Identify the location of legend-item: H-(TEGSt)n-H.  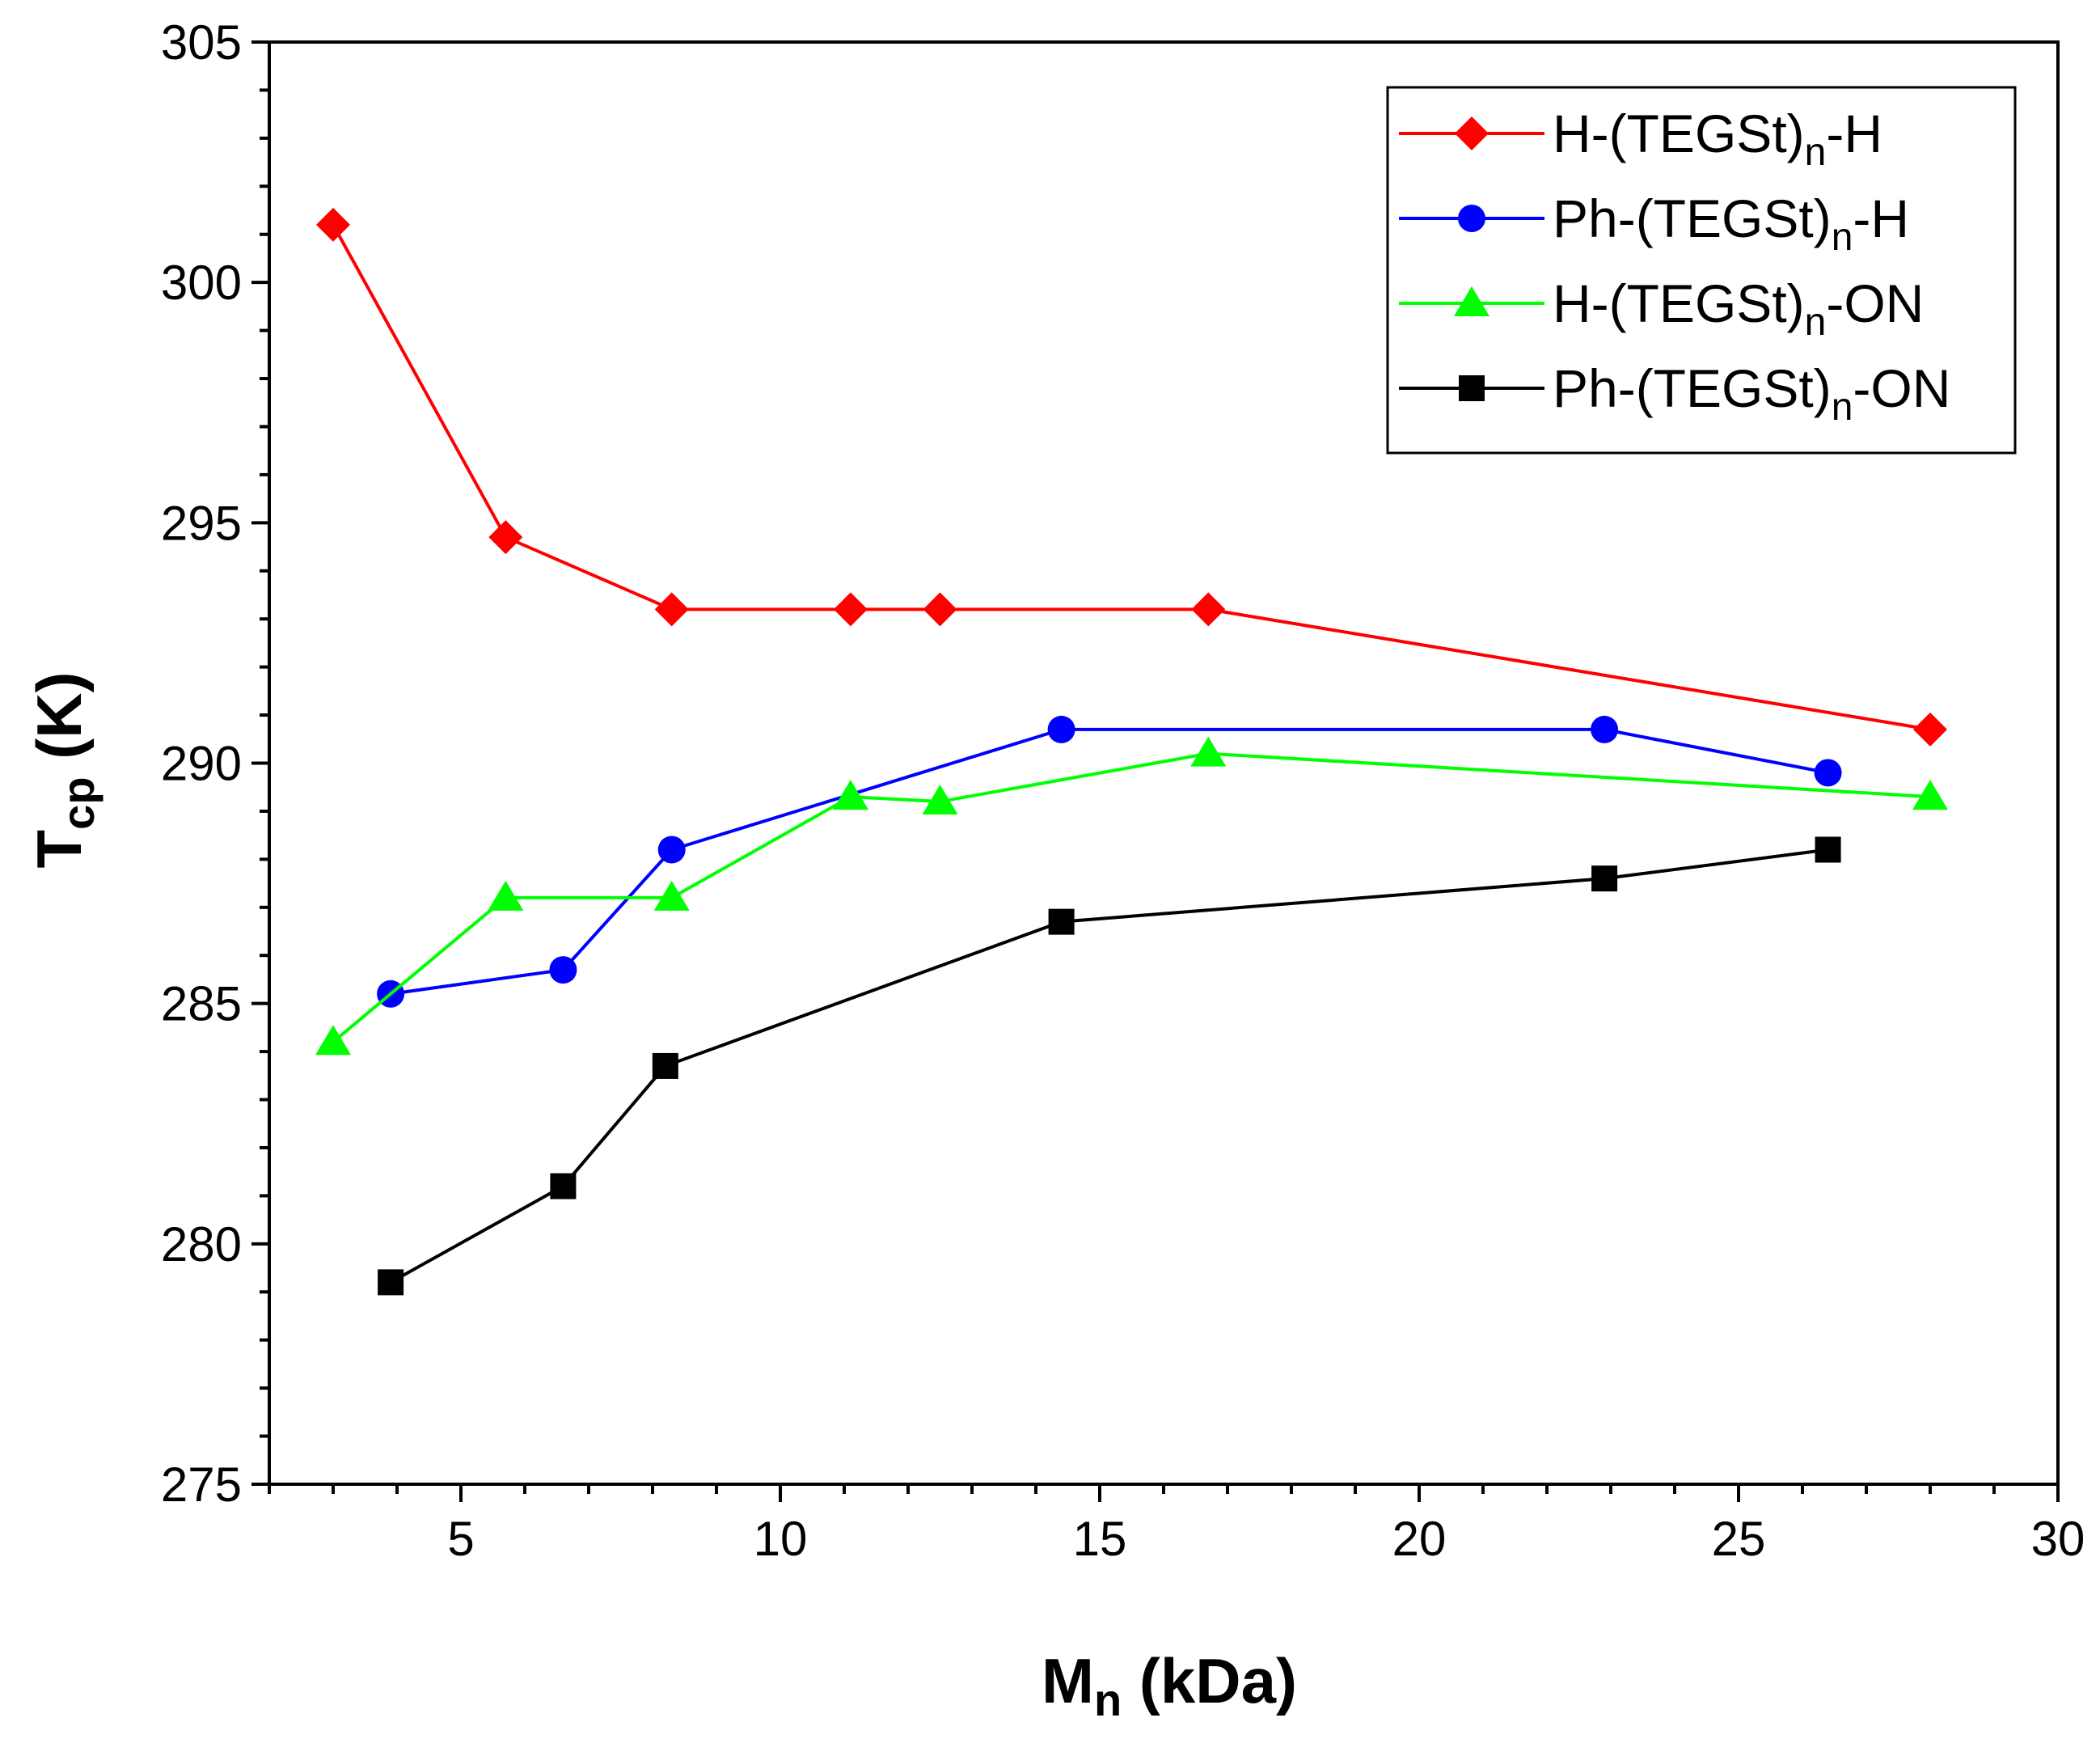
(1640, 139).